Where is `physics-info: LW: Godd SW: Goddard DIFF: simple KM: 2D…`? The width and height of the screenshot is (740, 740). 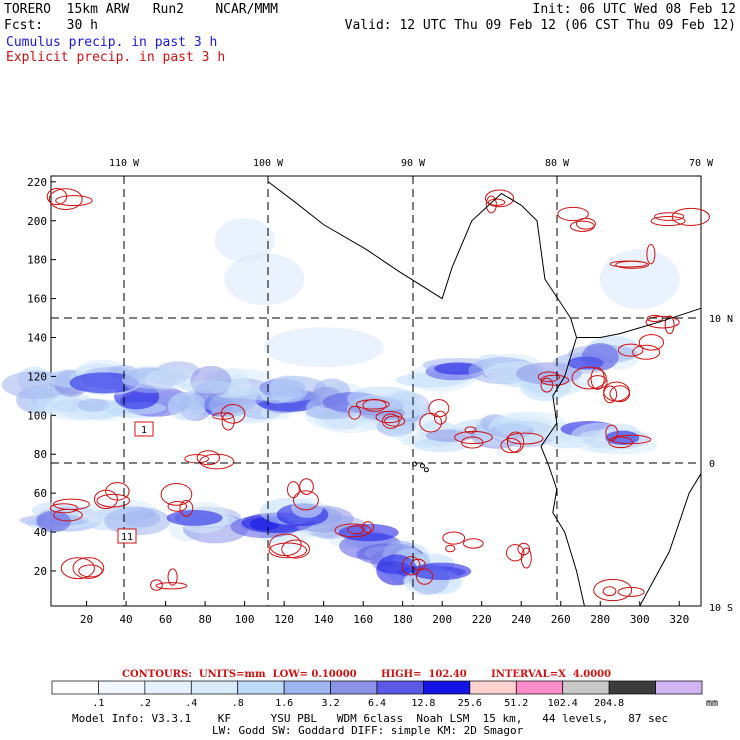 physics-info: LW: Godd SW: Goddard DIFF: simple KM: 2D… is located at coordinates (368, 730).